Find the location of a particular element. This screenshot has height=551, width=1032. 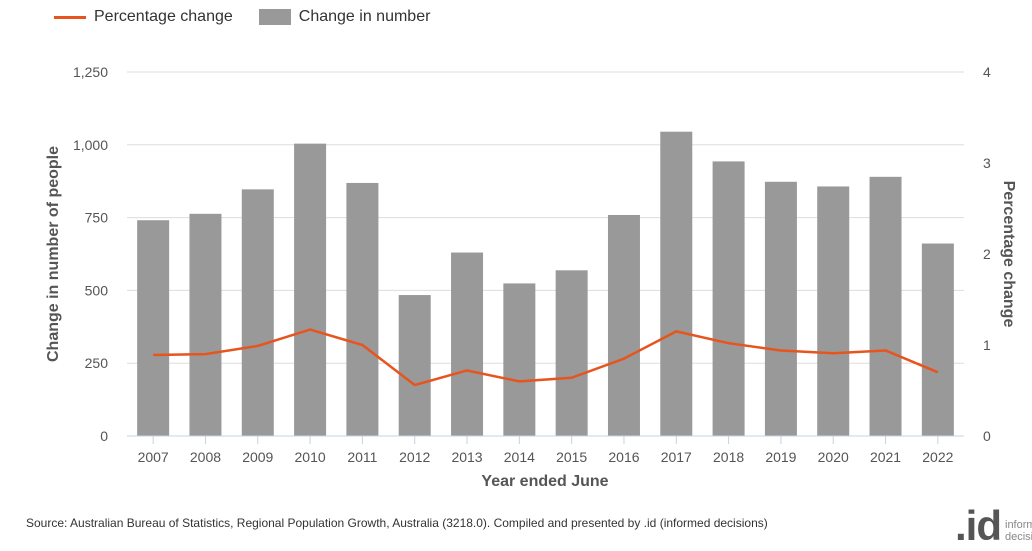

y2-tick-label: 2 is located at coordinates (987, 254).